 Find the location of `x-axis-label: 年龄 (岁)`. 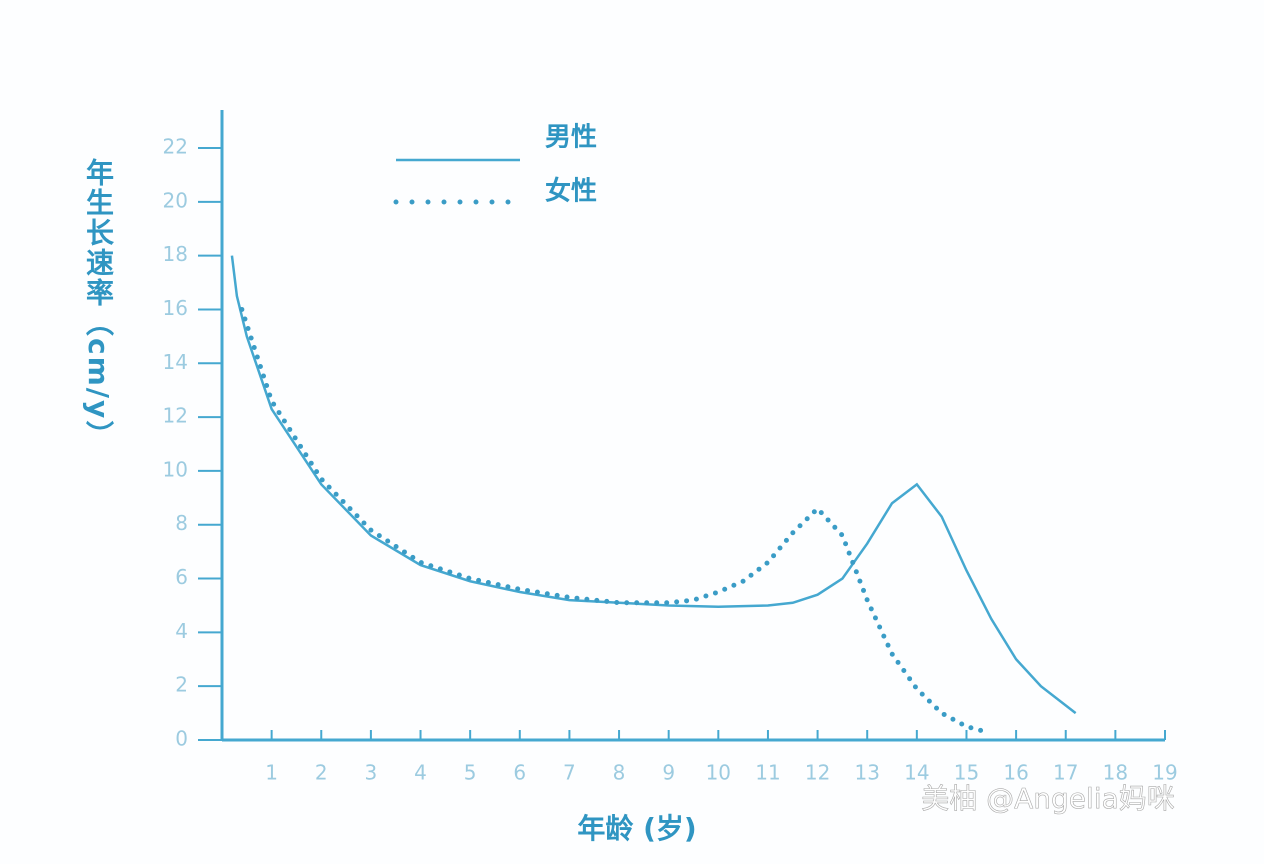

x-axis-label: 年龄 (岁) is located at coordinates (636, 828).